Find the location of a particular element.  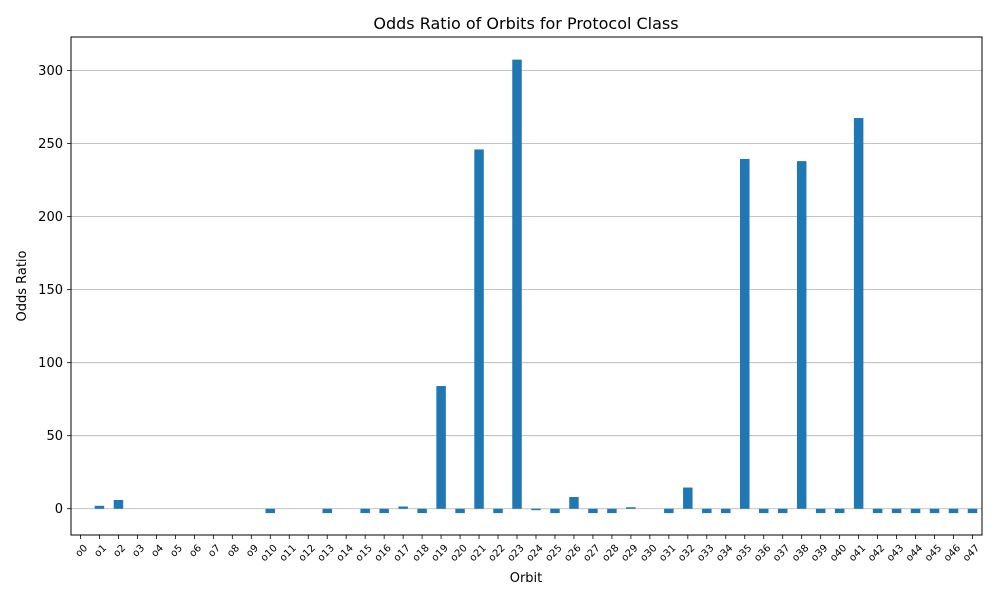

bar-o2 is located at coordinates (118, 504).